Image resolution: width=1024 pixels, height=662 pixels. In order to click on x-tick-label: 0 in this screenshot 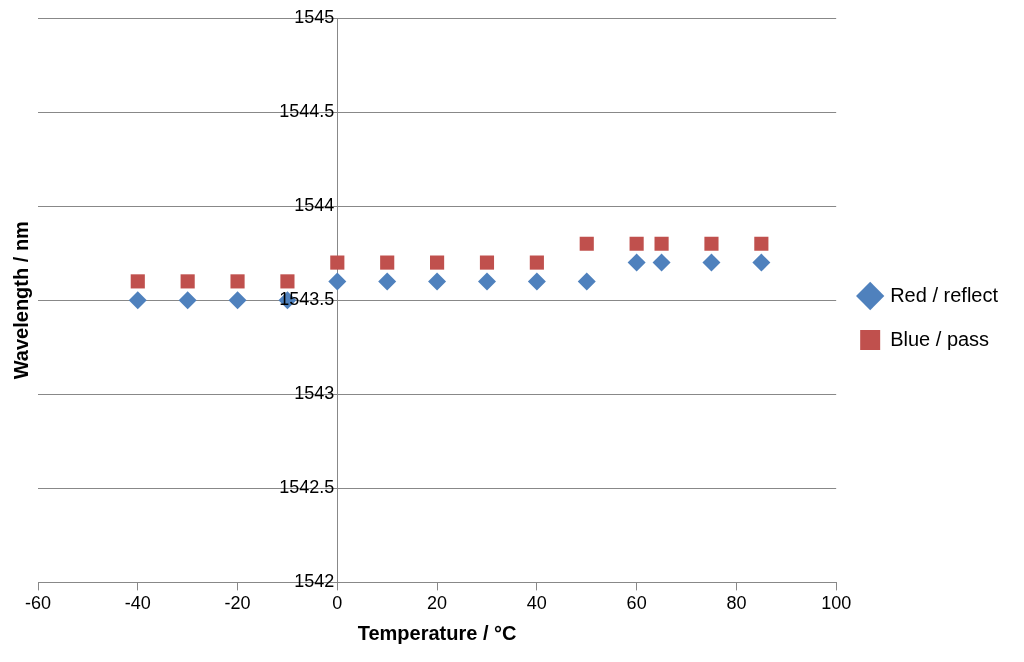, I will do `click(337, 603)`.